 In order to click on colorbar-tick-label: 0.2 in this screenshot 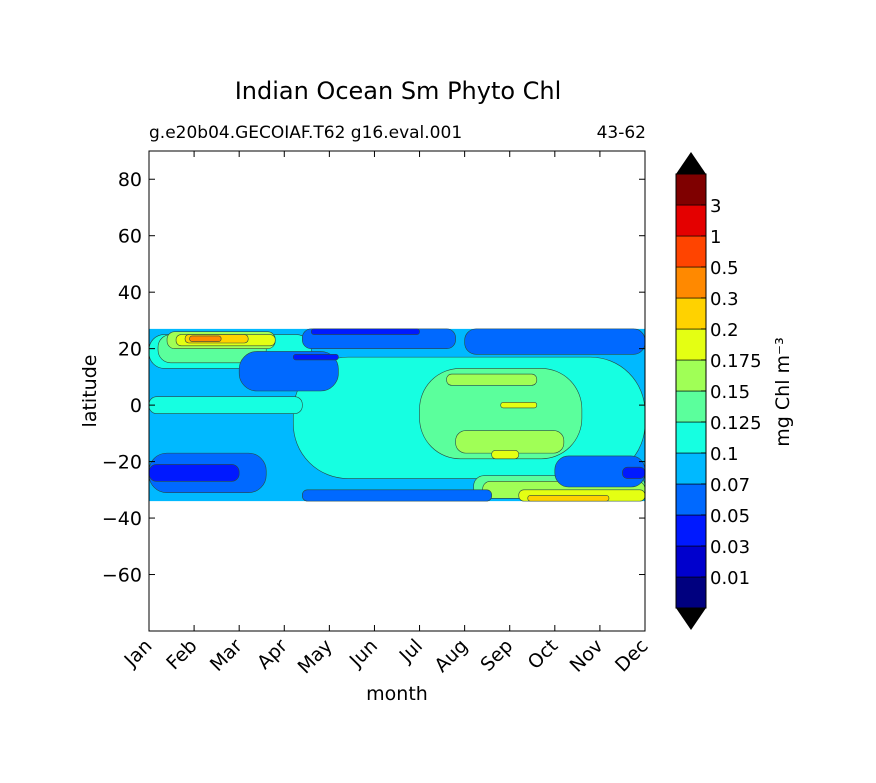, I will do `click(724, 330)`.